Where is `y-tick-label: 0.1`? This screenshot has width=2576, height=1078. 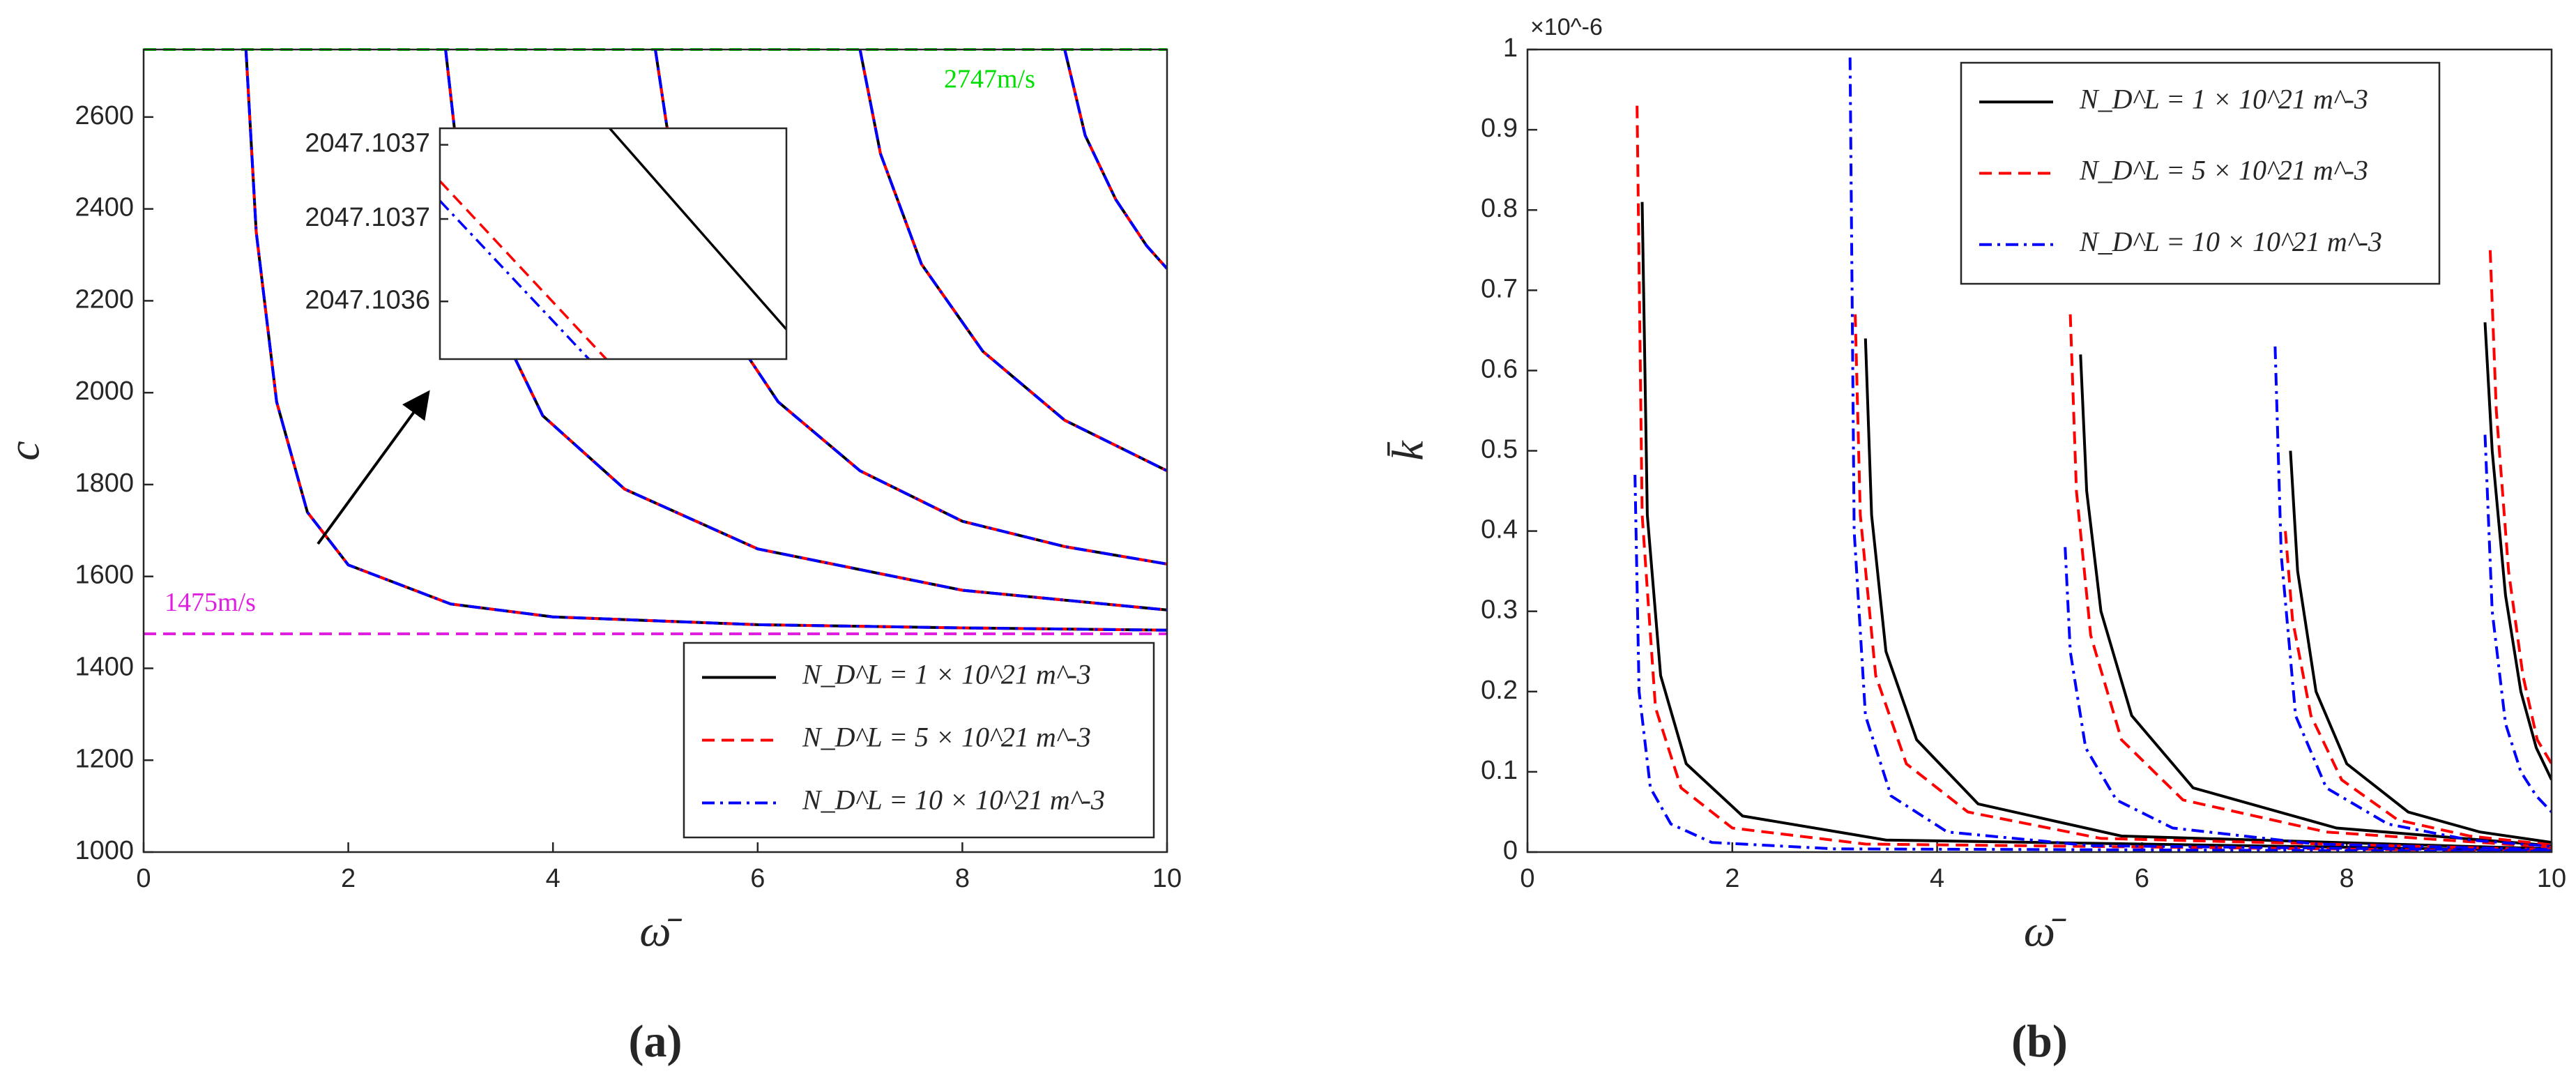 y-tick-label: 0.1 is located at coordinates (1500, 770).